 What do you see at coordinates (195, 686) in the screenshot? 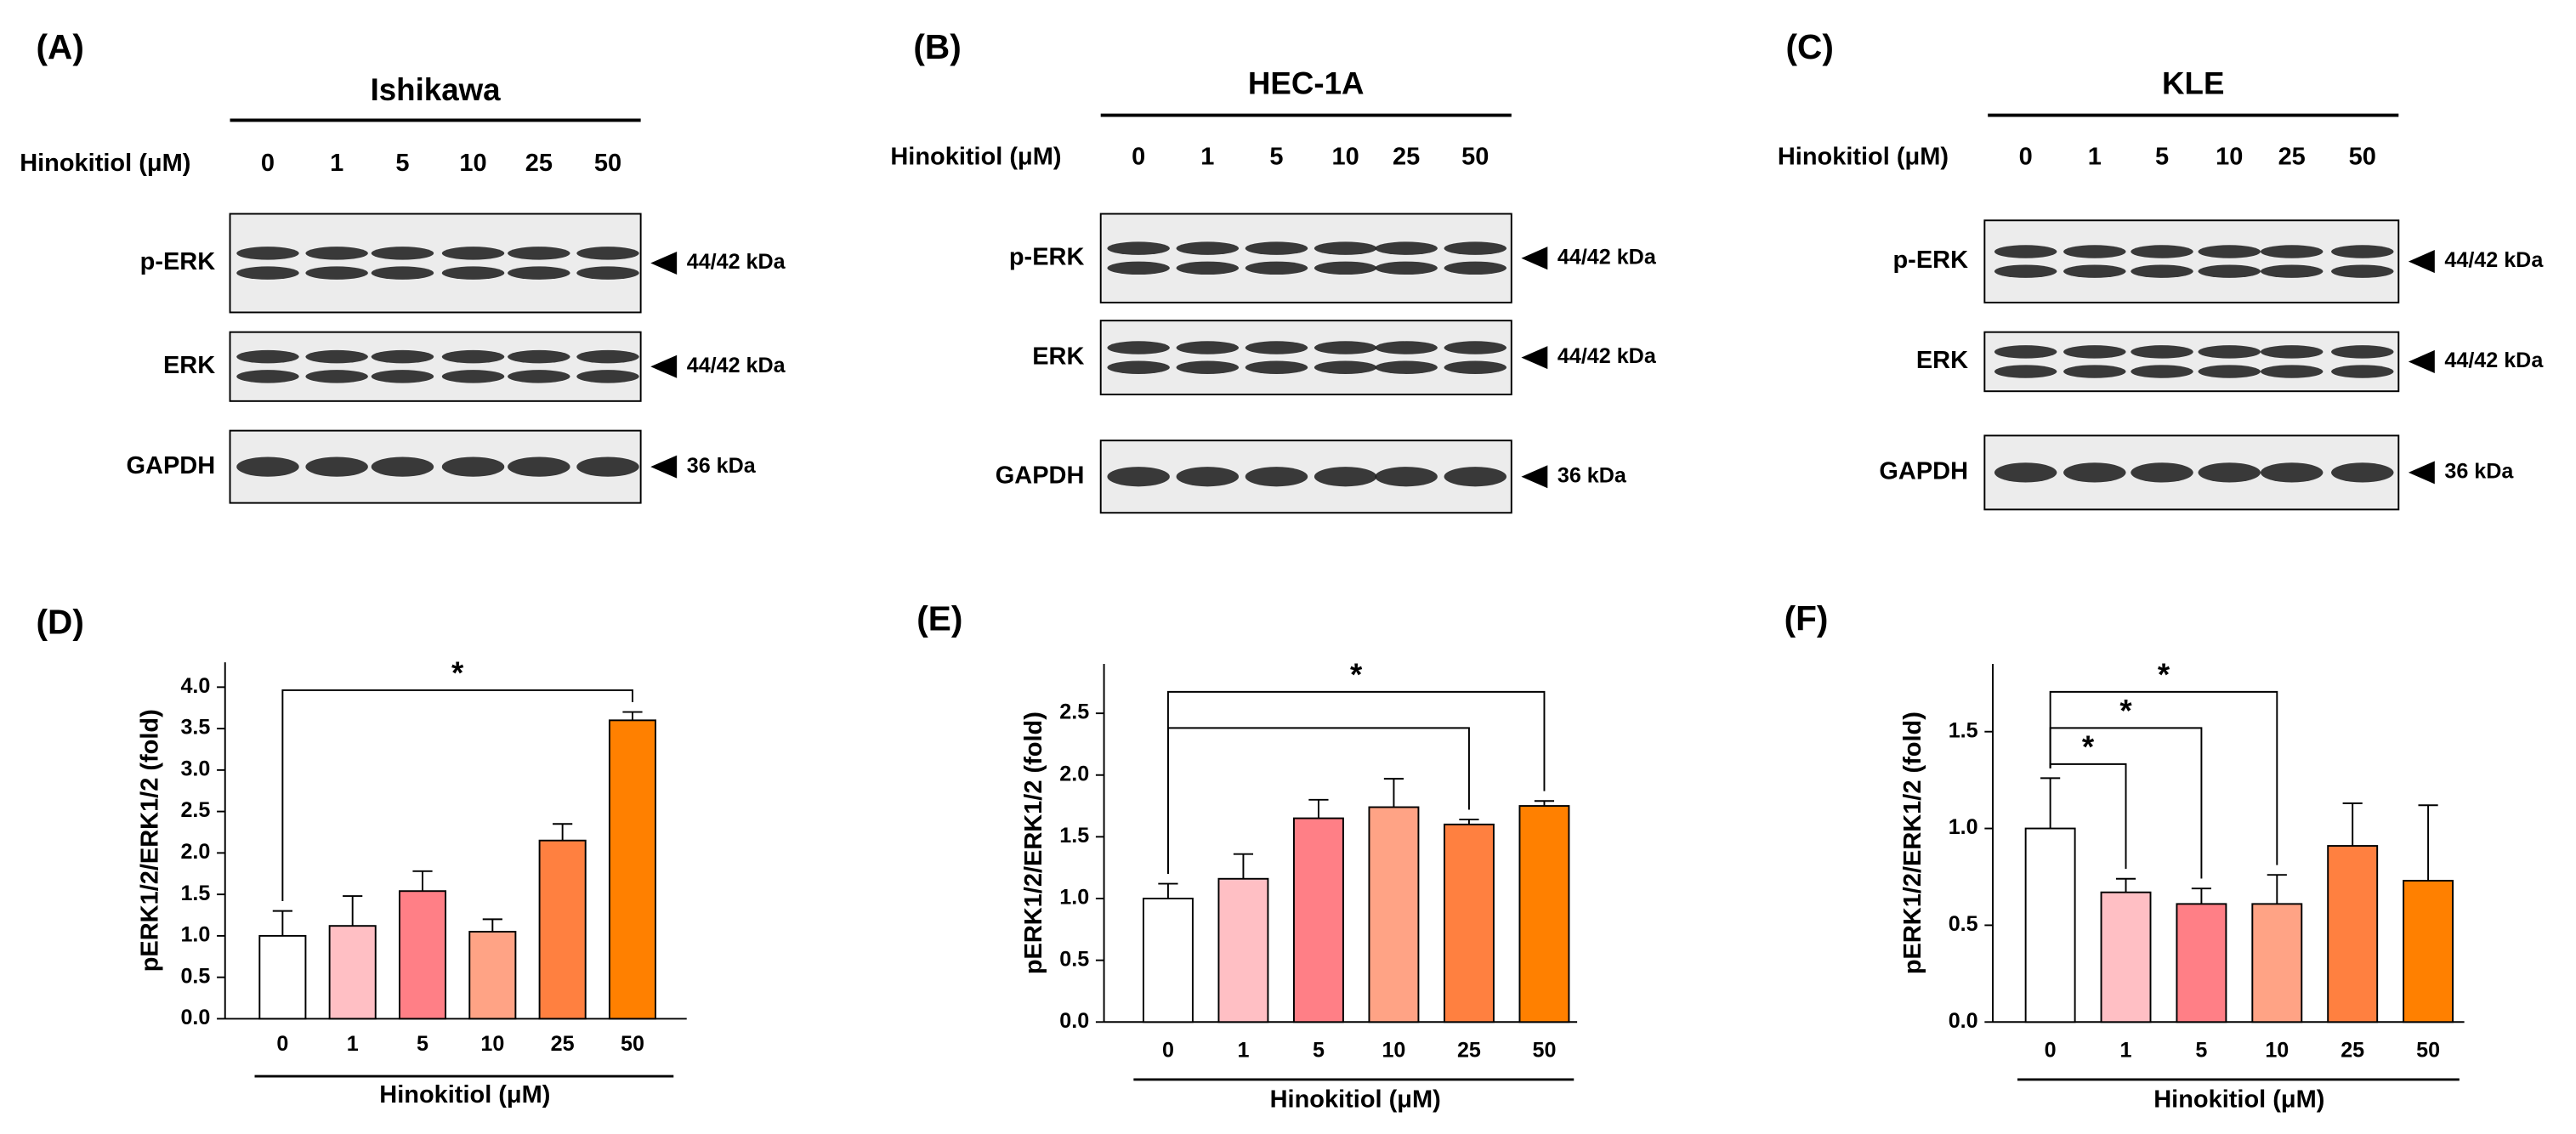
I see `y-tick-label: 4.0` at bounding box center [195, 686].